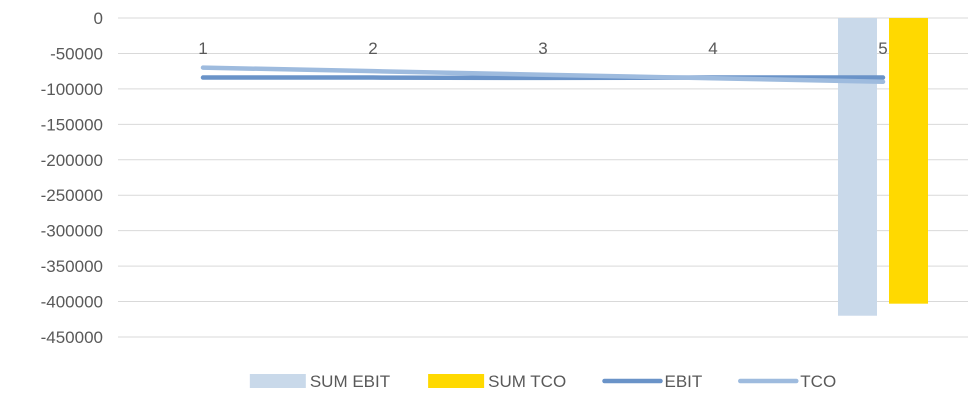 Image resolution: width=978 pixels, height=397 pixels. Describe the element at coordinates (818, 381) in the screenshot. I see `legend-label: TCO` at that location.